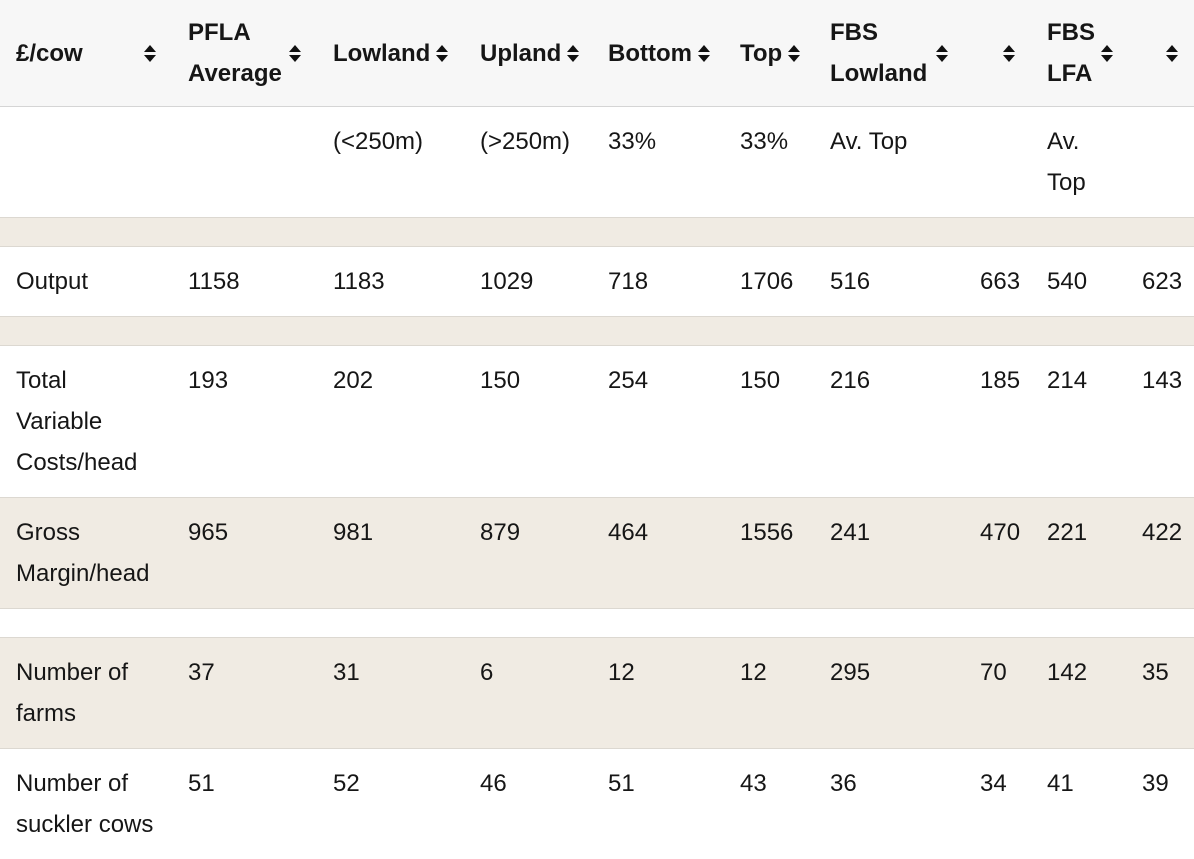 The height and width of the screenshot is (859, 1194). Describe the element at coordinates (528, 162) in the screenshot. I see `subheader-cell: (>250m)` at that location.